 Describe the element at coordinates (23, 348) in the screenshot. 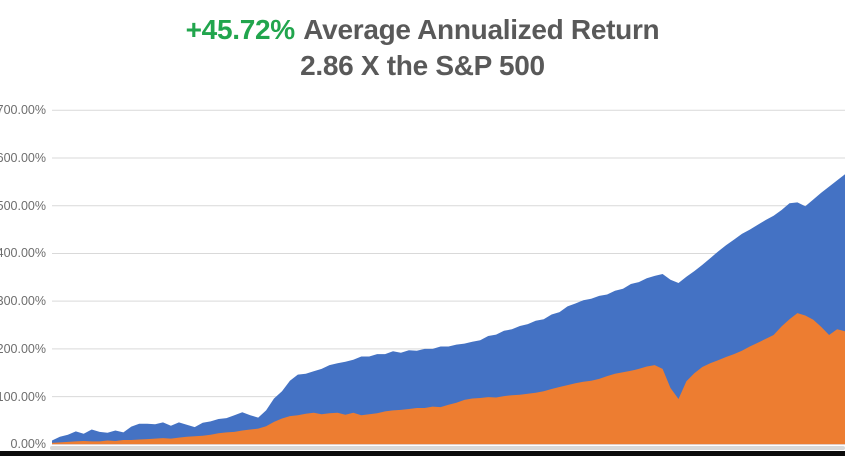

I see `y-axis-tick-label: 200.00%` at that location.